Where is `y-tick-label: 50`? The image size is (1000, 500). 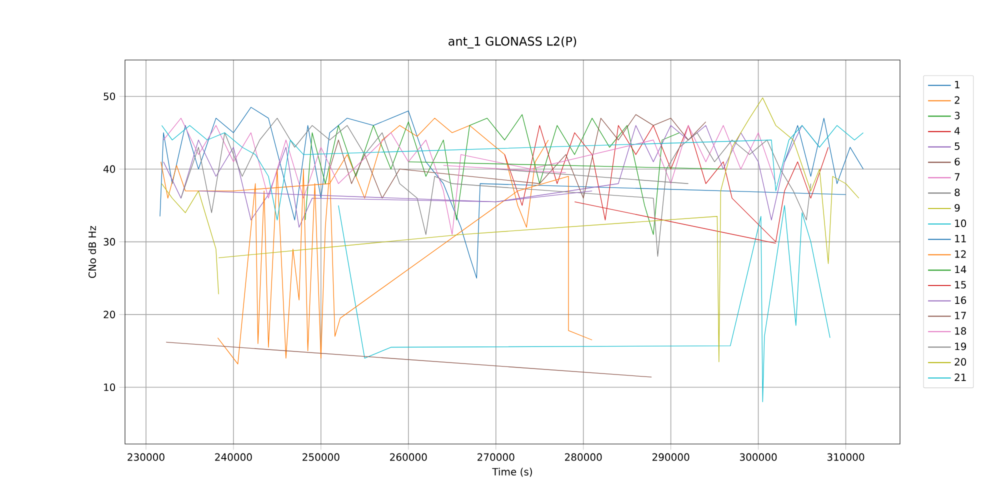
y-tick-label: 50 is located at coordinates (110, 96).